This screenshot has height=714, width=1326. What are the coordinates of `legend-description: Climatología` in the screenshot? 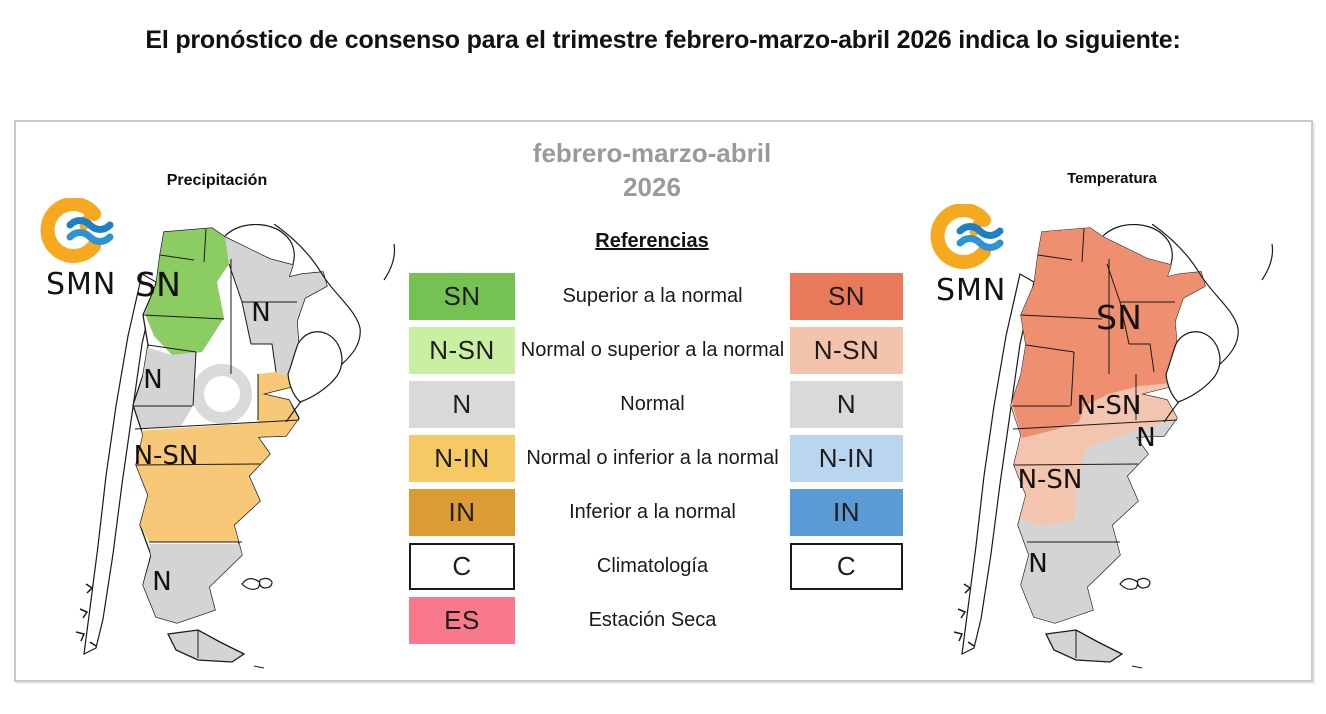 It's located at (652, 566).